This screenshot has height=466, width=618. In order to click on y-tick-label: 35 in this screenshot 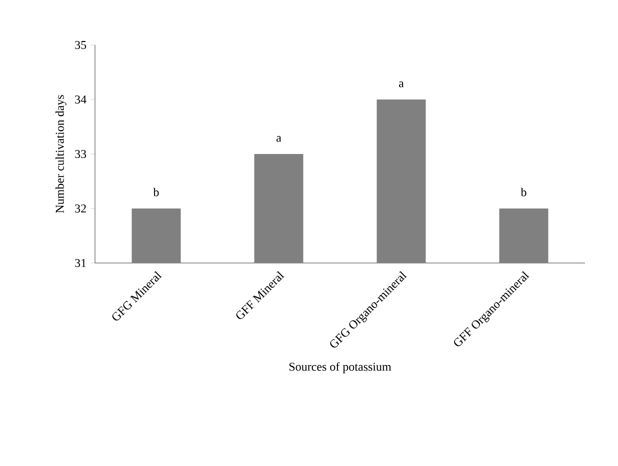, I will do `click(80, 45)`.